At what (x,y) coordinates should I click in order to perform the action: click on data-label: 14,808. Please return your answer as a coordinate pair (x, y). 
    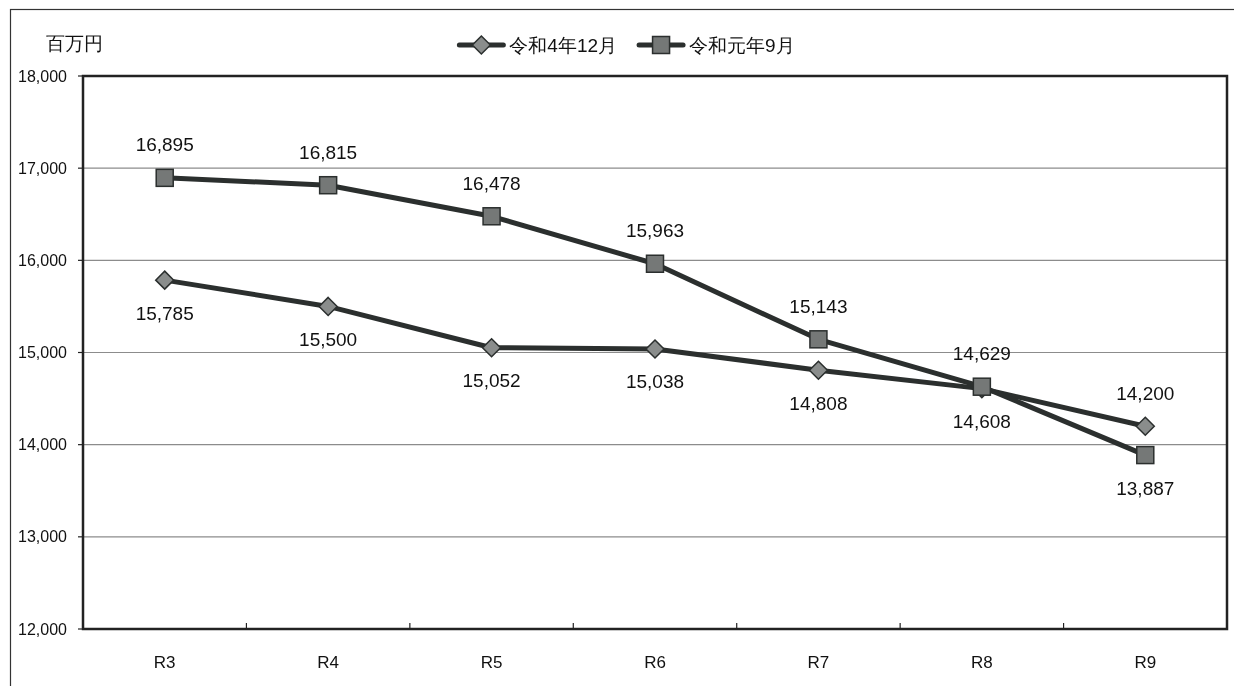
    Looking at the image, I should click on (818, 403).